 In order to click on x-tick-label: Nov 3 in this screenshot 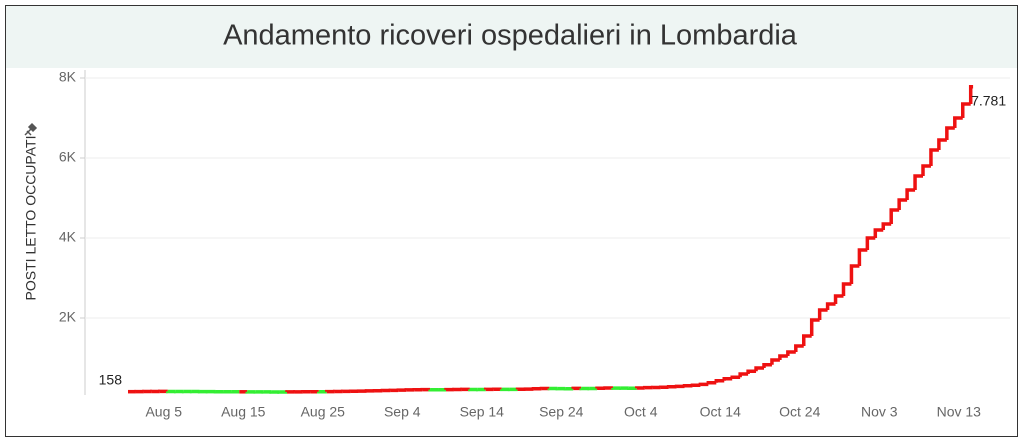, I will do `click(879, 412)`.